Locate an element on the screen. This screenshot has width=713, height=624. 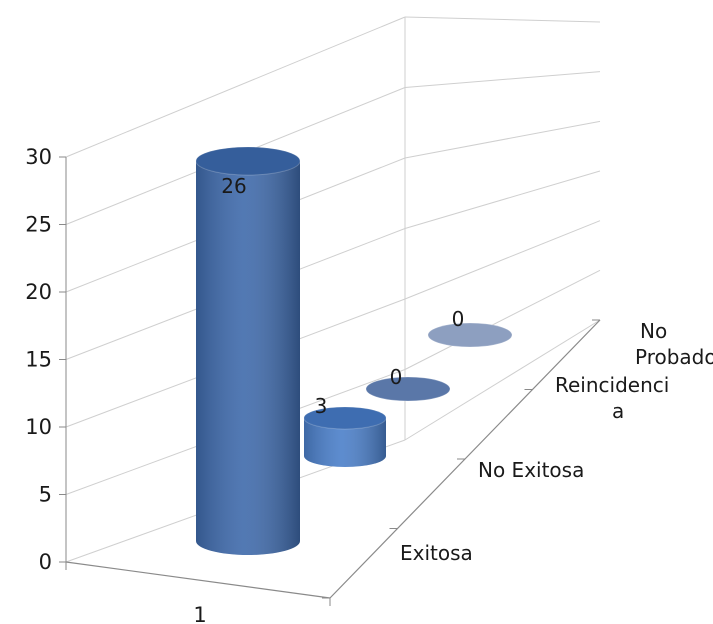
depth-label-1: No Exitosa is located at coordinates (531, 470).